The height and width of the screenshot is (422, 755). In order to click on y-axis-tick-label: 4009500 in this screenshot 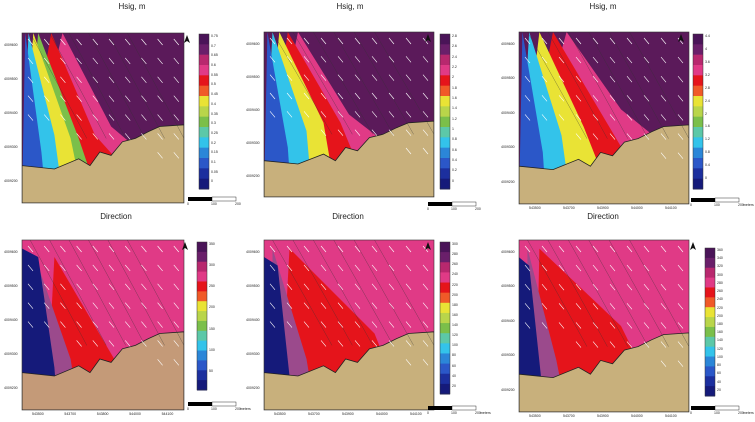, I will do `click(11, 286)`.